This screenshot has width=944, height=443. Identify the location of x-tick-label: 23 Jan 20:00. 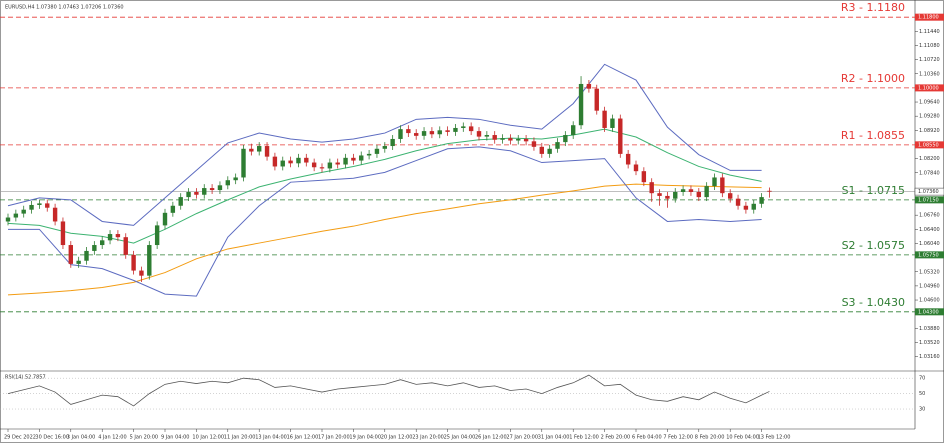
(428, 438).